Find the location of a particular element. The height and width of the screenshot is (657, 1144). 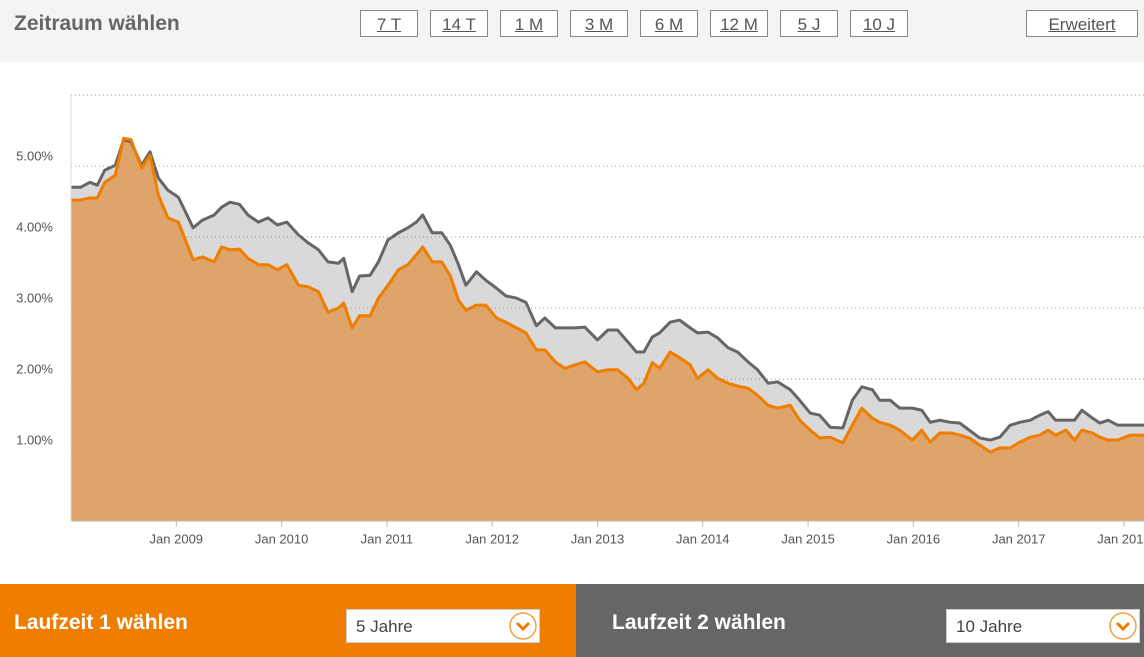

title: Zeitraum wählen is located at coordinates (97, 23).